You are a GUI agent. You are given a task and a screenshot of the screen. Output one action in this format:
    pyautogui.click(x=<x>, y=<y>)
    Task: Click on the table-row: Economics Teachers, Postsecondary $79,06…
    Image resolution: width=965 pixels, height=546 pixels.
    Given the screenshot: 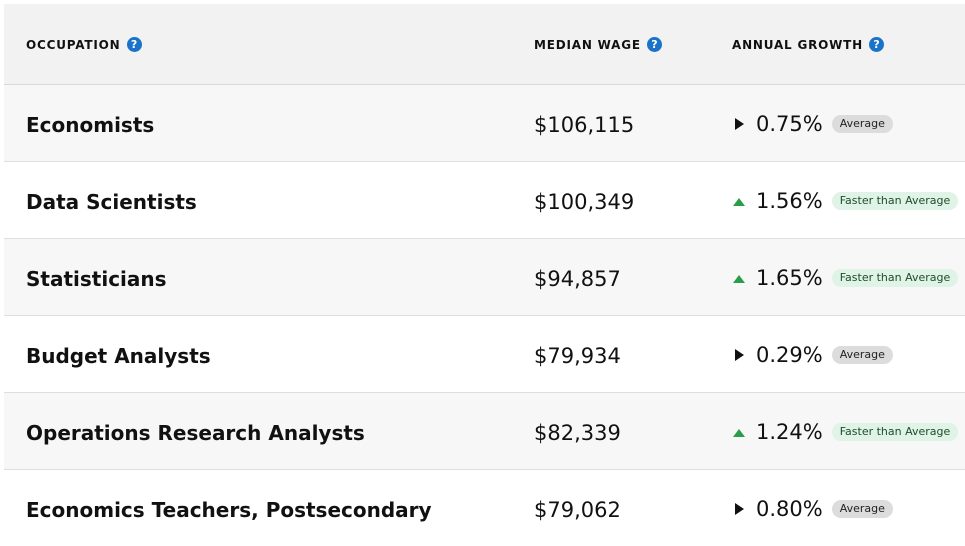 What is the action you would take?
    pyautogui.click(x=484, y=508)
    